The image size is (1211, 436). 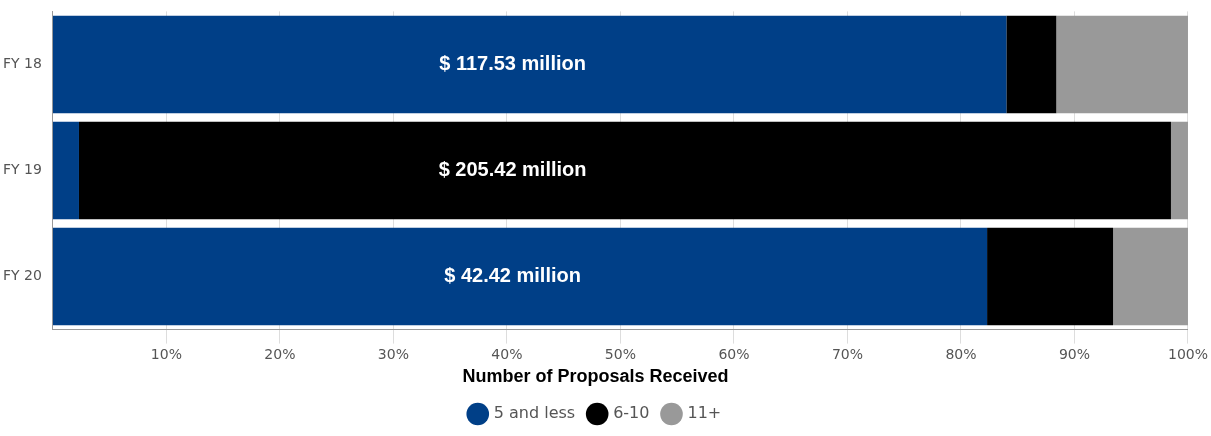 What do you see at coordinates (534, 413) in the screenshot?
I see `legend-label: 5 and less` at bounding box center [534, 413].